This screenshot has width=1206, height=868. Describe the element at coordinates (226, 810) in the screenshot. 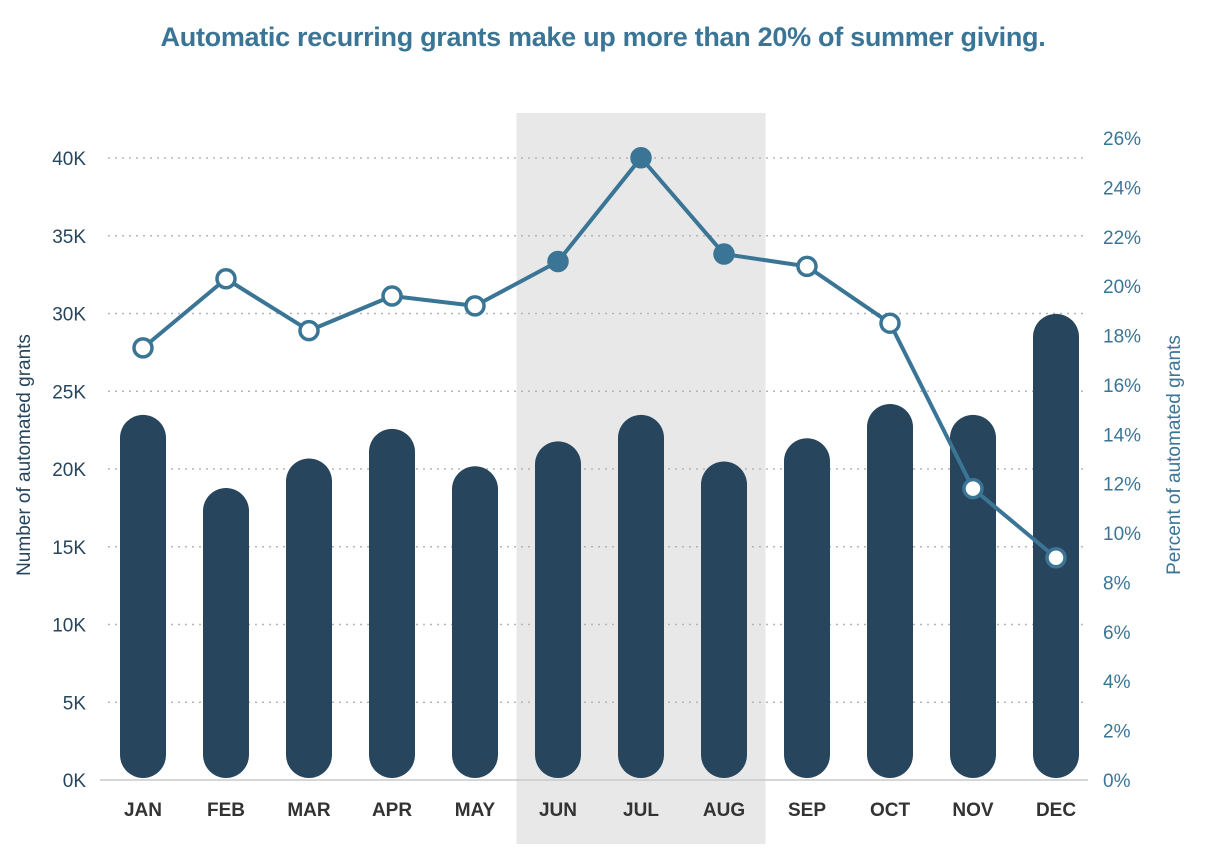

I see `month-label: FEB` at that location.